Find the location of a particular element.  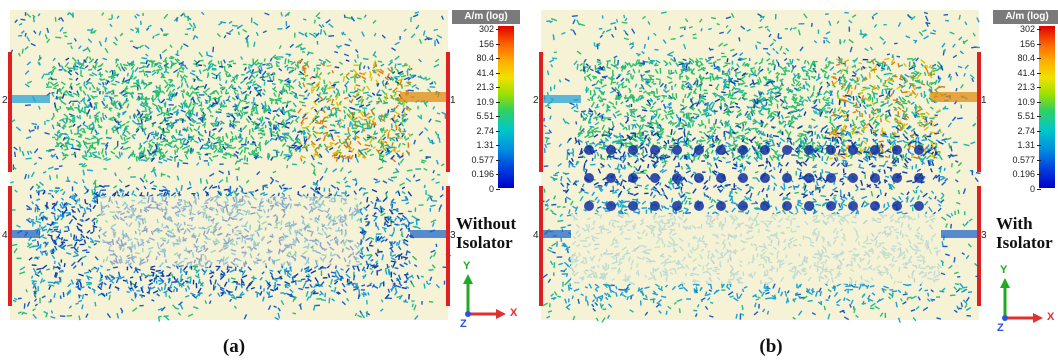

condition-label-a: Without Isolator is located at coordinates (486, 233).